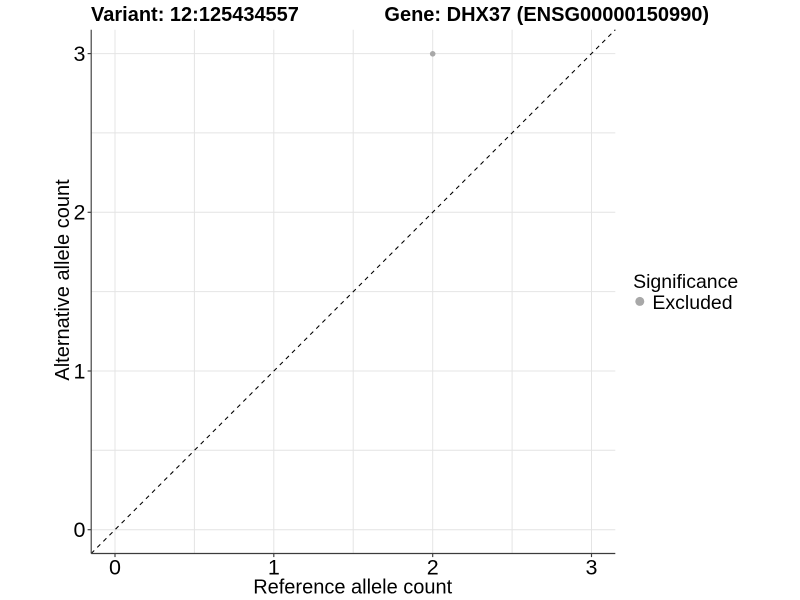  Describe the element at coordinates (195, 15) in the screenshot. I see `svg-text: Variant: 12:125434557` at that location.